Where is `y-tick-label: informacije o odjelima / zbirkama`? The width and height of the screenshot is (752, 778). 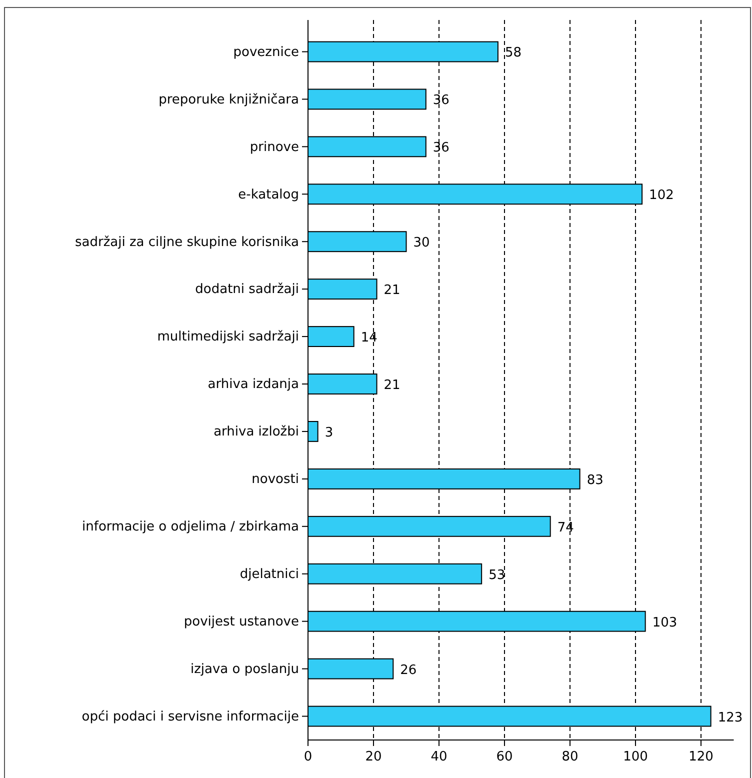
y-tick-label: informacije o odjelima / zbirkama is located at coordinates (190, 527).